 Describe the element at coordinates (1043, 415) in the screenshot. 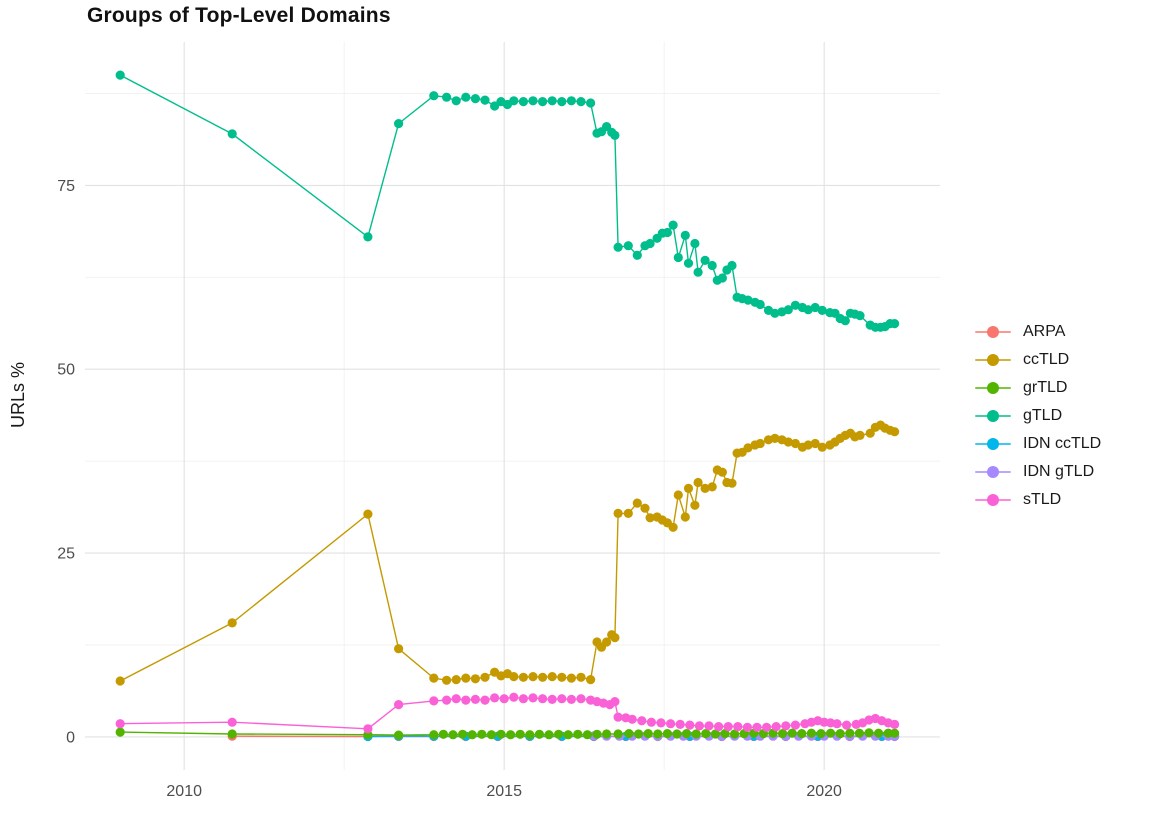

I see `legend-item-label: gTLD` at that location.